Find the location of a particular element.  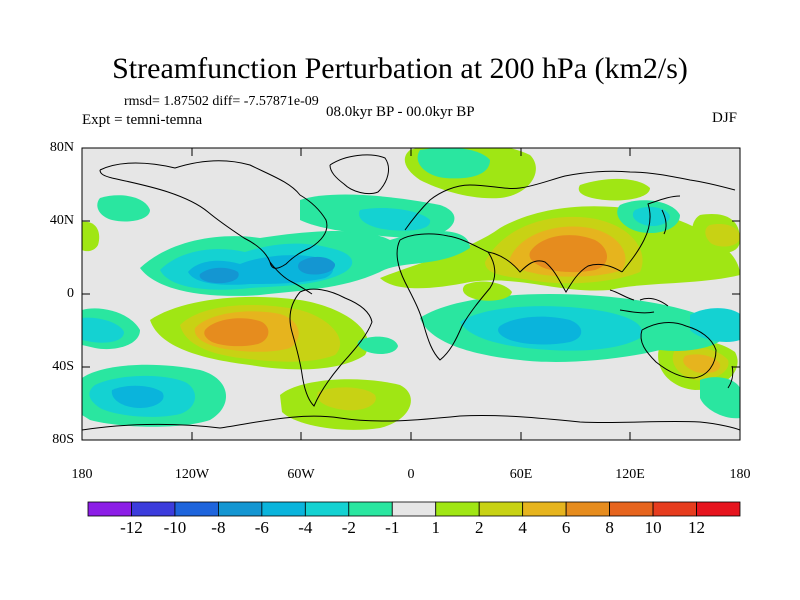

coast-north-america is located at coordinates (213, 214).